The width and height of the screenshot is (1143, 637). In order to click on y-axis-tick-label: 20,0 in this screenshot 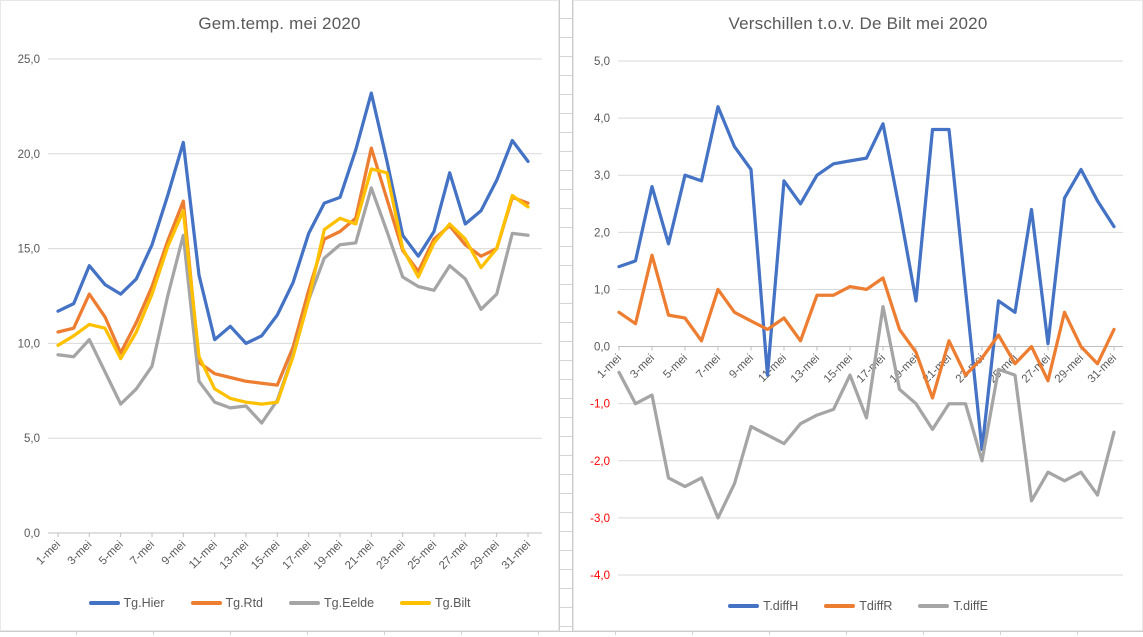, I will do `click(29, 155)`.